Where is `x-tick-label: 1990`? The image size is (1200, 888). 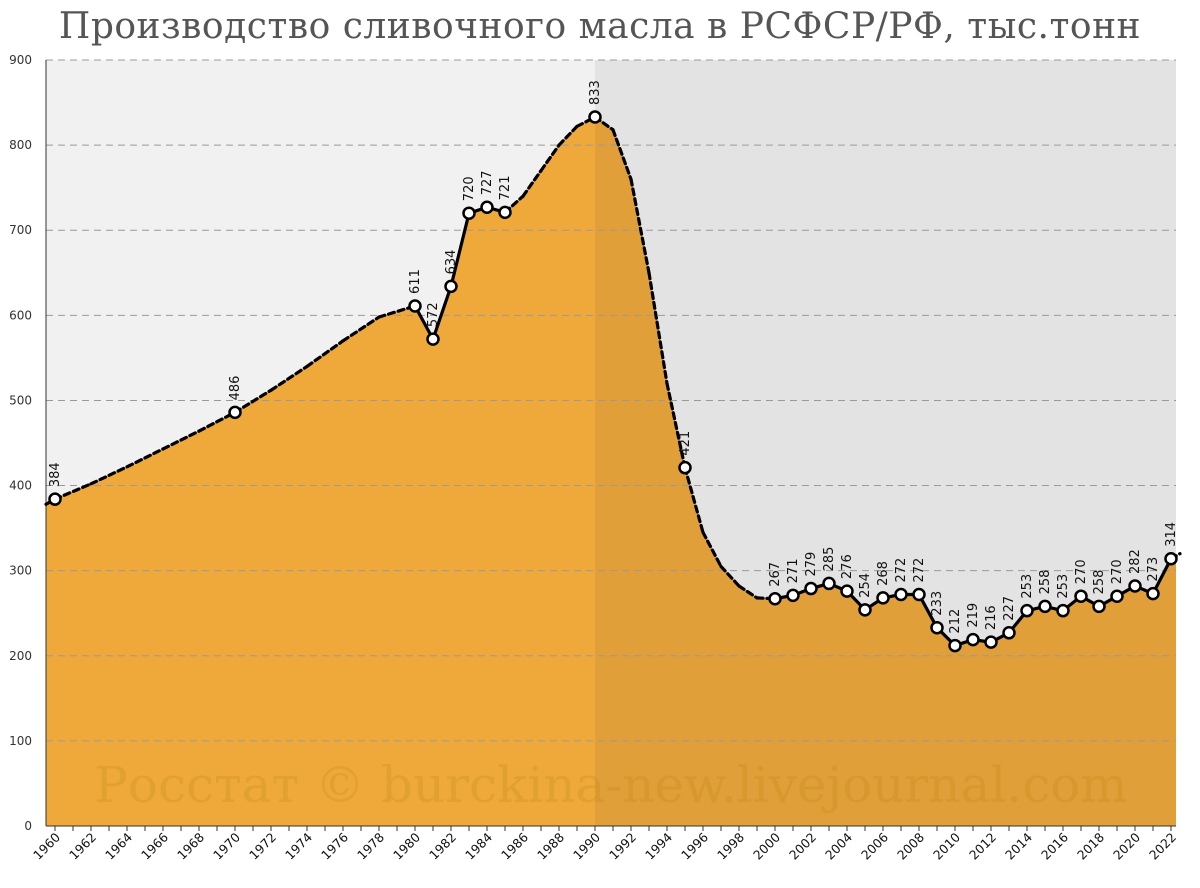
x-tick-label: 1990 is located at coordinates (586, 845).